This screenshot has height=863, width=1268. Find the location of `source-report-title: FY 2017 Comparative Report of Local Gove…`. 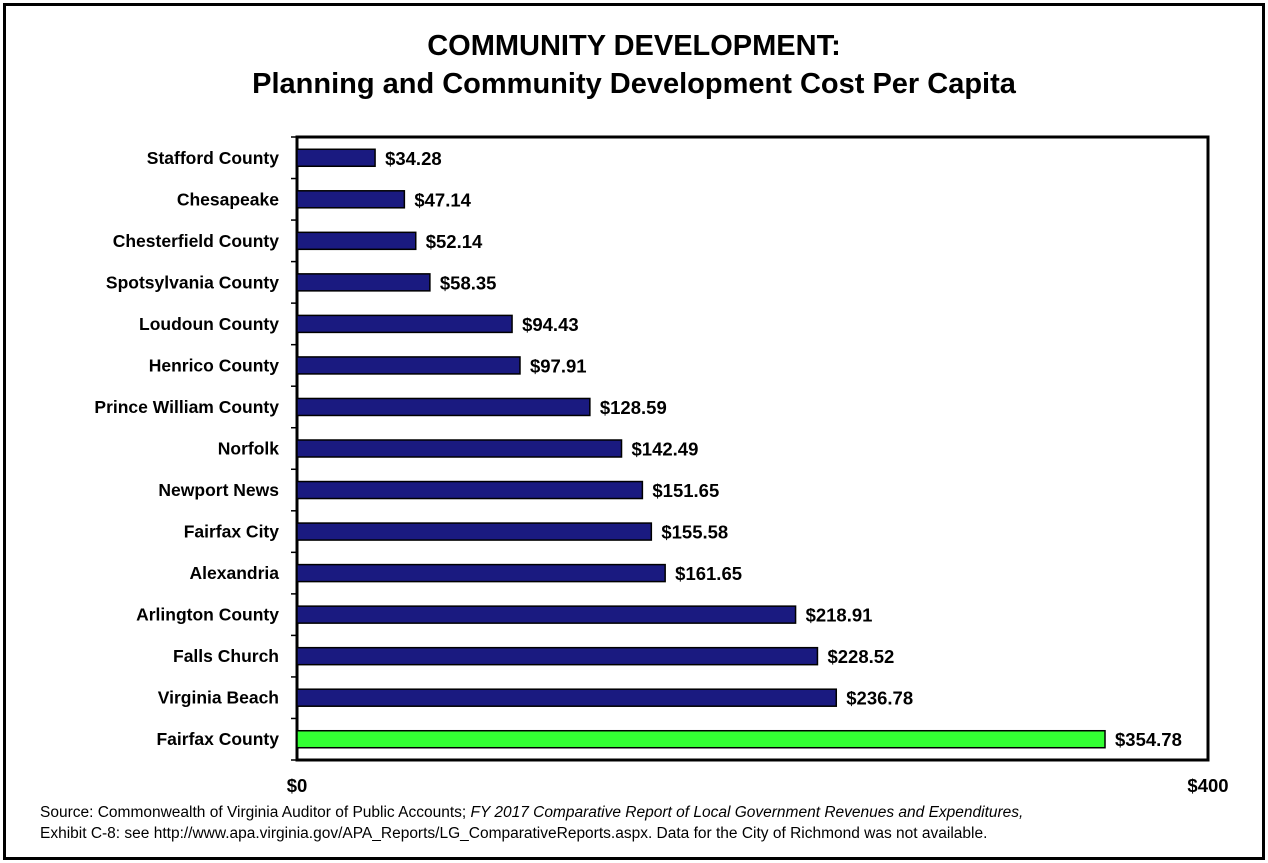

source-report-title: FY 2017 Comparative Report of Local Gove… is located at coordinates (747, 812).